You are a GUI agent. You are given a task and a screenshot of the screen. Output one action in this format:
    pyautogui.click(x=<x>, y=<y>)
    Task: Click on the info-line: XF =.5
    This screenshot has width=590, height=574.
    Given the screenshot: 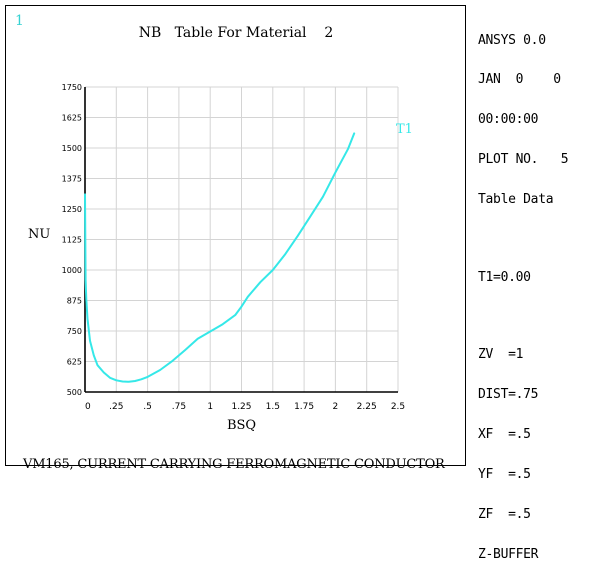 What is the action you would take?
    pyautogui.click(x=504, y=434)
    